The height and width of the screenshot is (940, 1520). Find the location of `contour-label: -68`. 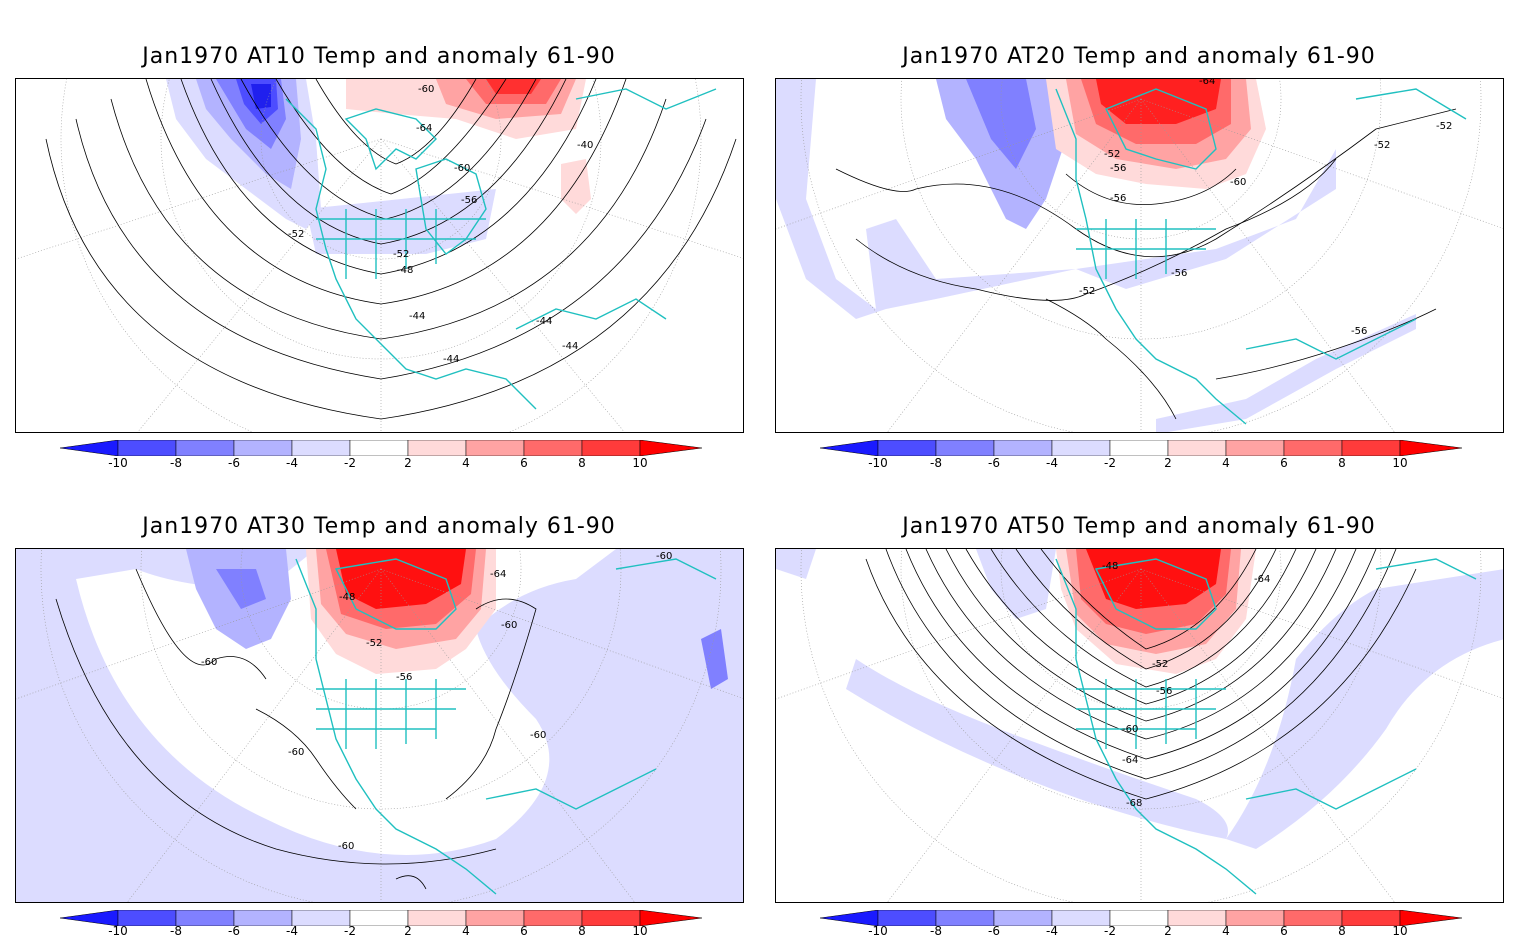

contour-label: -68 is located at coordinates (1134, 803).